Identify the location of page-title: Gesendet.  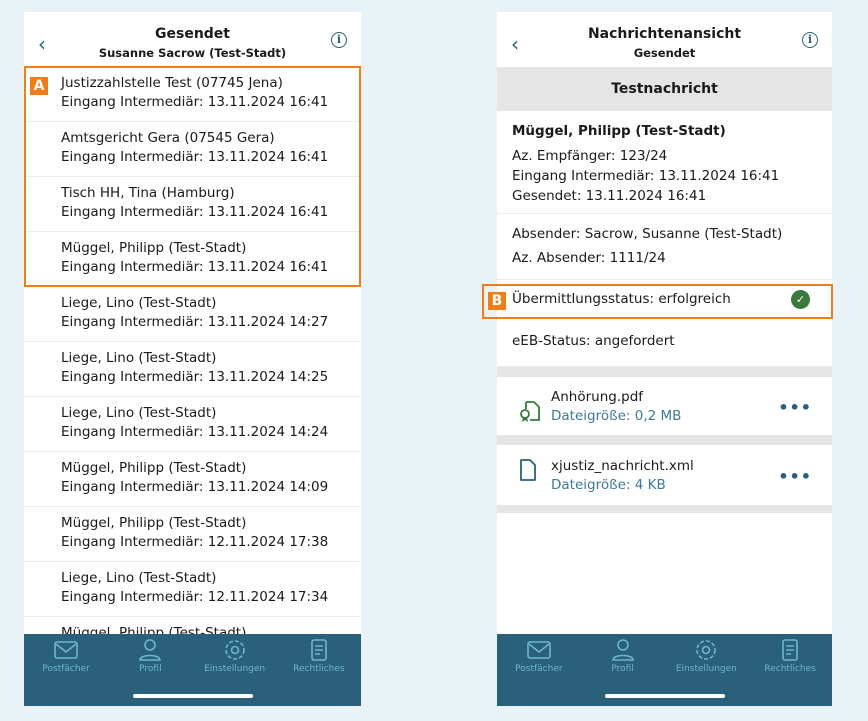
(192, 34).